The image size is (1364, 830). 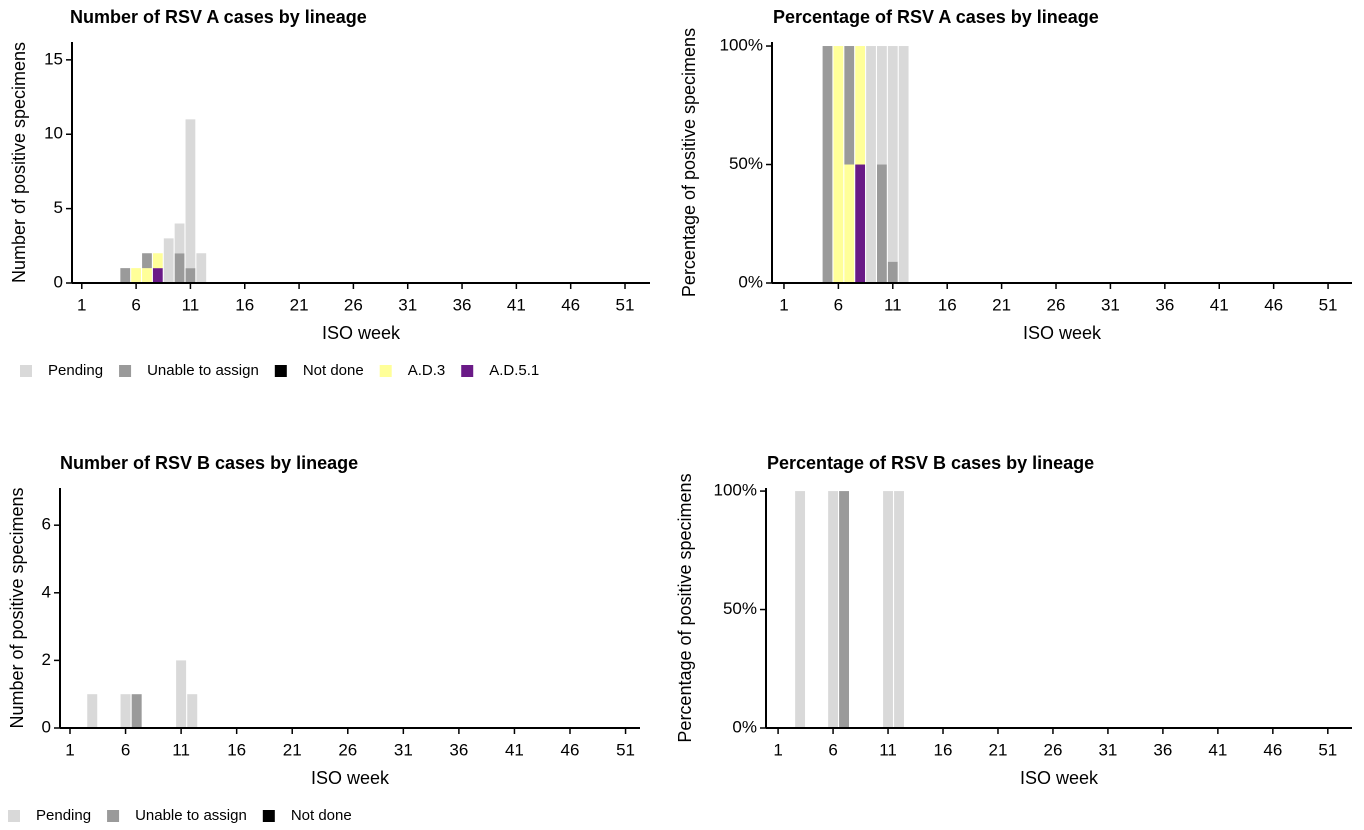 What do you see at coordinates (936, 17) in the screenshot?
I see `chart-title: Percentage of RSV A cases by lineage` at bounding box center [936, 17].